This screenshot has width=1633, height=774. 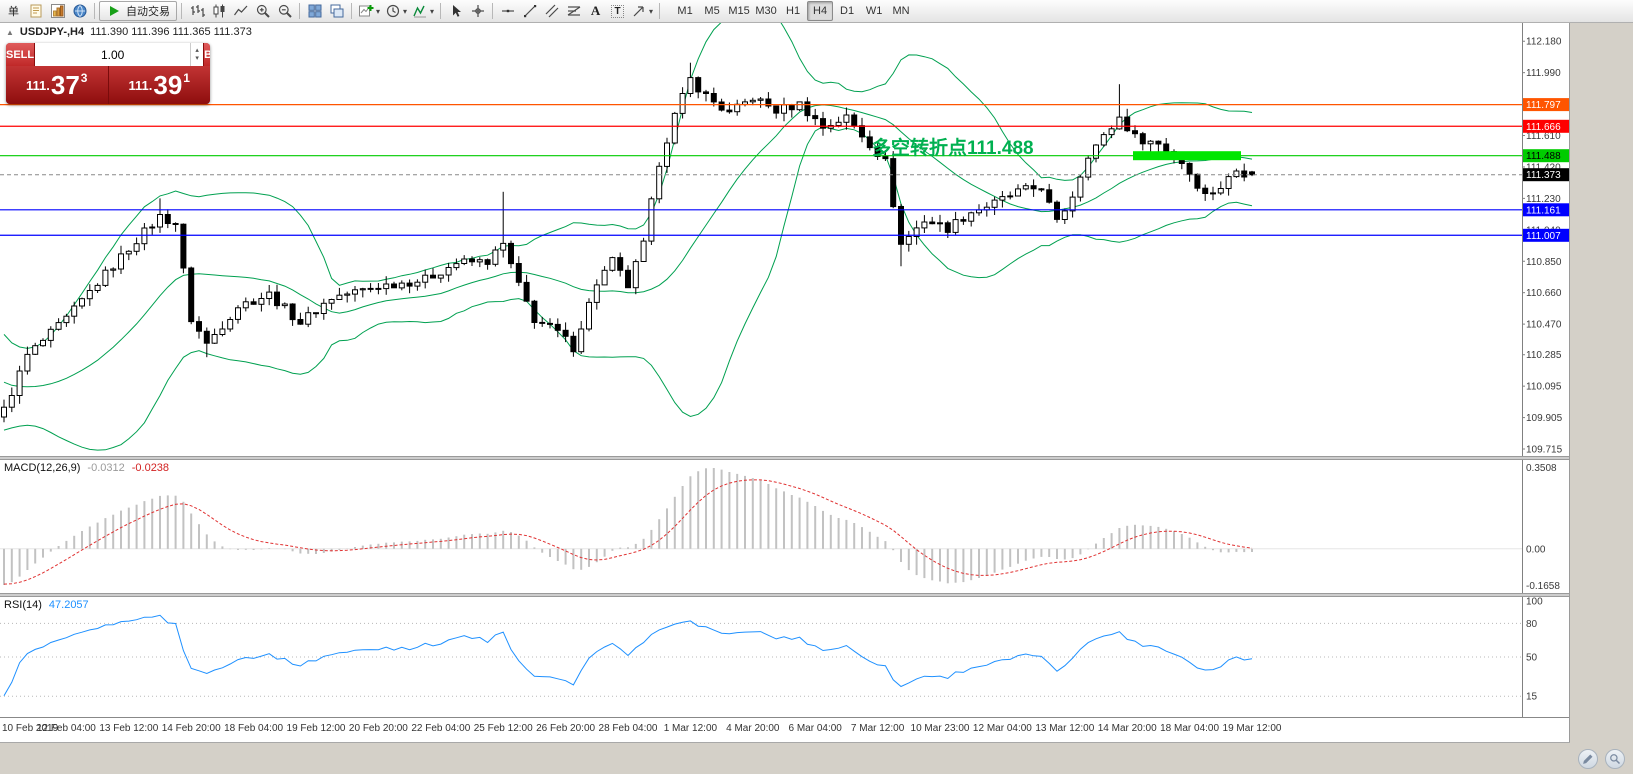 What do you see at coordinates (1544, 325) in the screenshot?
I see `price-axis-label: 110.470` at bounding box center [1544, 325].